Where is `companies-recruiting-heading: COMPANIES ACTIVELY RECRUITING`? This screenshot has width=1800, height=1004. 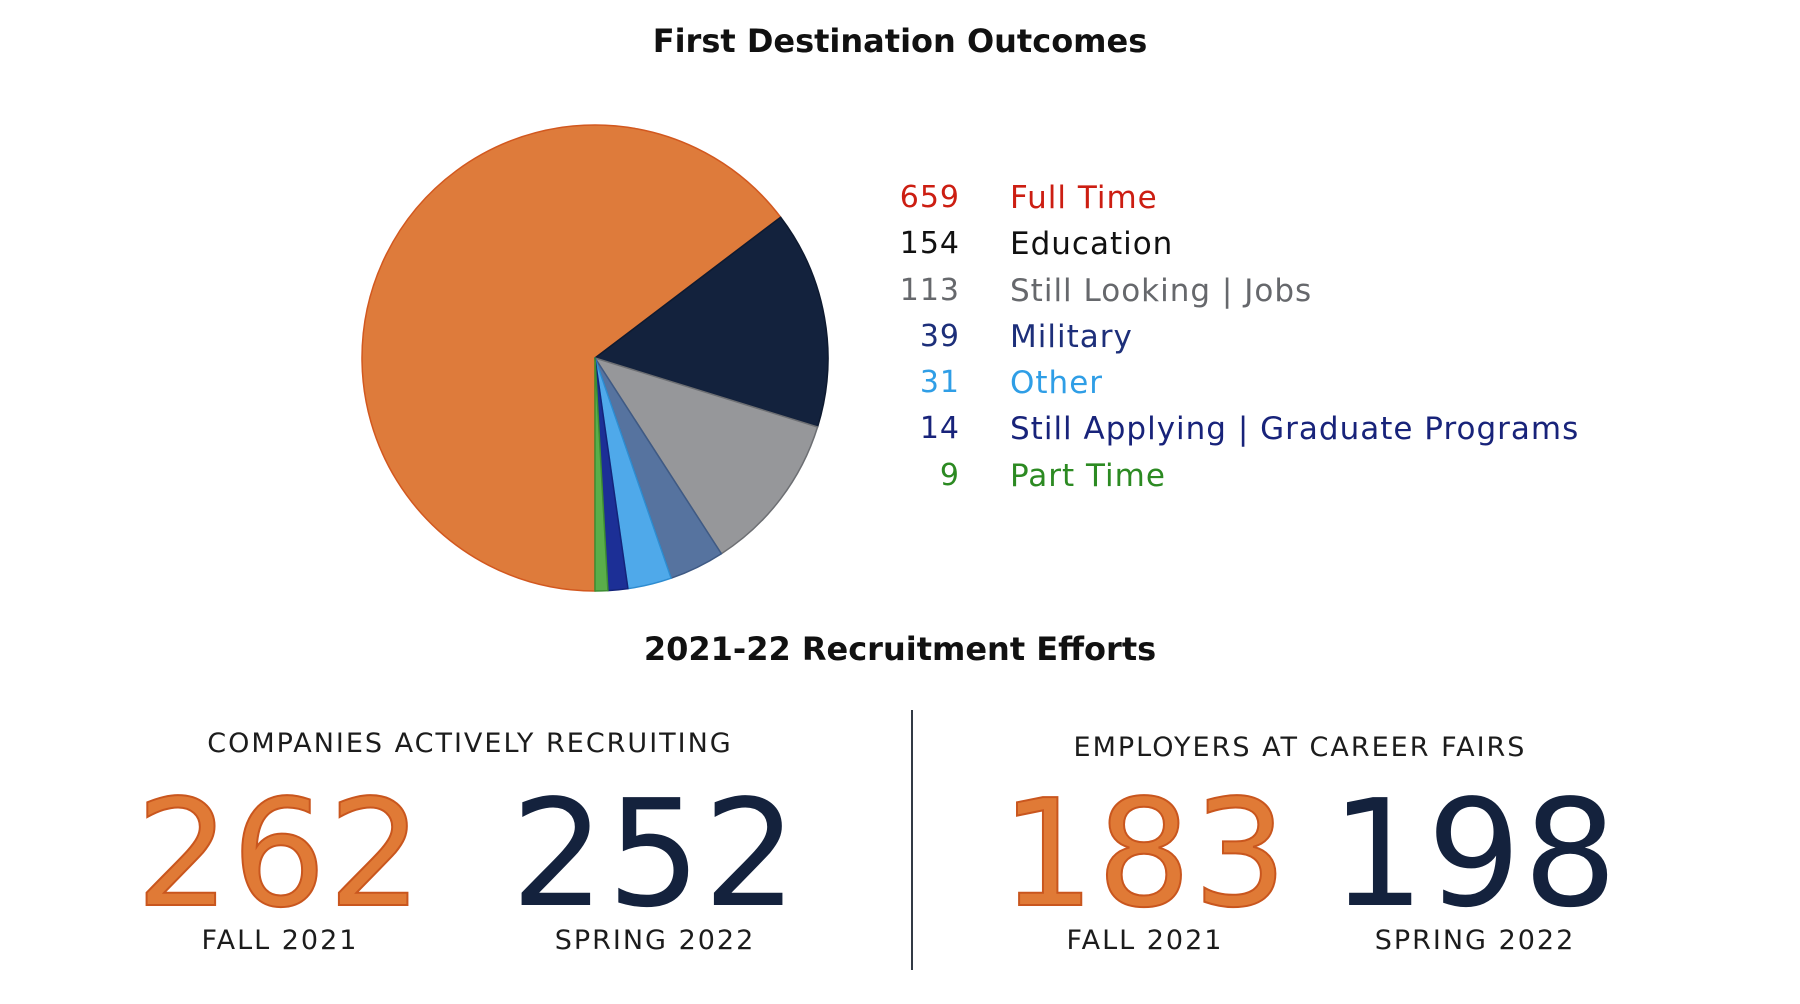 companies-recruiting-heading: COMPANIES ACTIVELY RECRUITING is located at coordinates (470, 743).